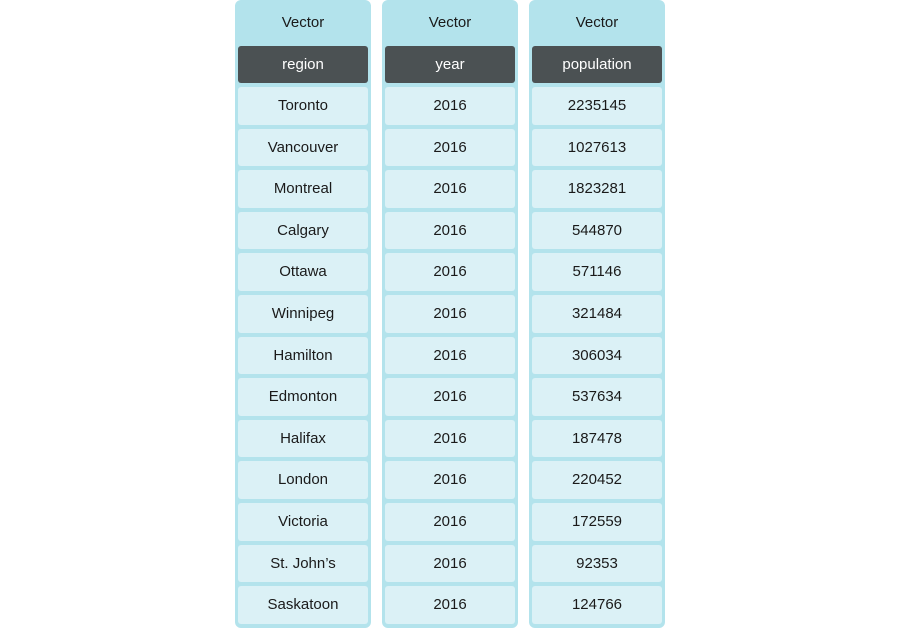 Image resolution: width=900 pixels, height=629 pixels. I want to click on value-cell: Saskatoon, so click(303, 605).